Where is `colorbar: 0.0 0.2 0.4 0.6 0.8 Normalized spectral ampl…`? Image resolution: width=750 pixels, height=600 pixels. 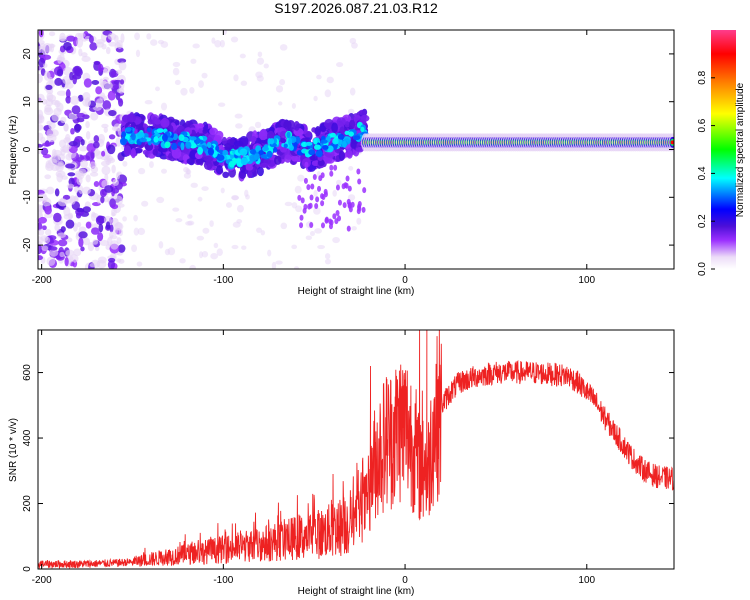
colorbar: 0.0 0.2 0.4 0.6 0.8 Normalized spectral ampl… is located at coordinates (721, 153).